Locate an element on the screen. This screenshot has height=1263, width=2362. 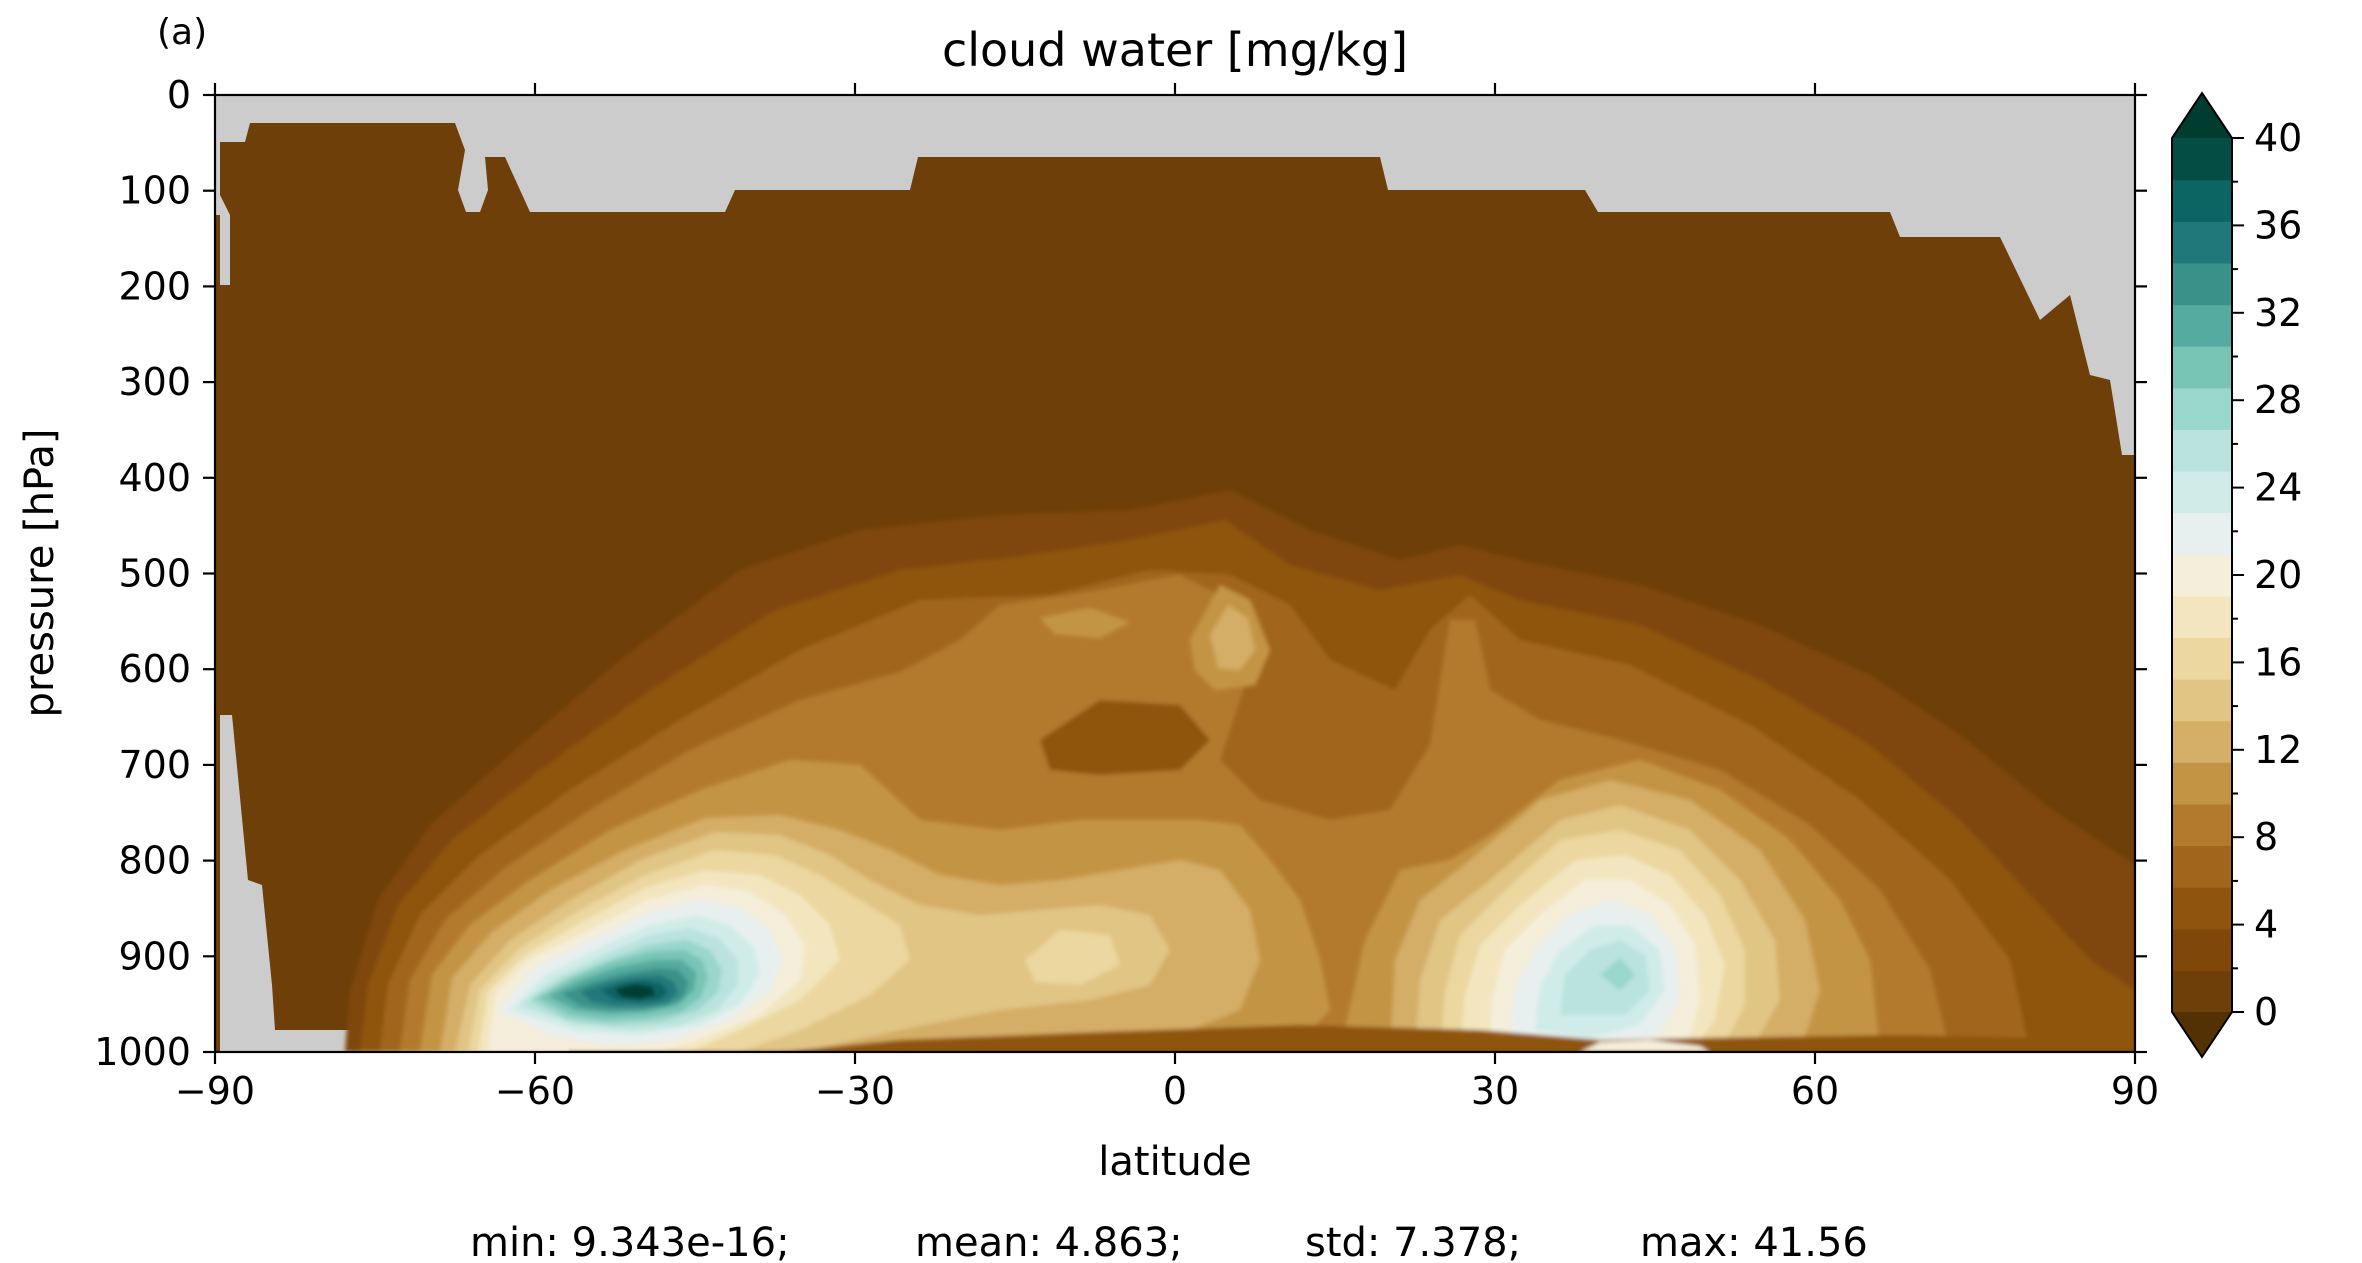
x-tick-label: 0 is located at coordinates (1175, 1091).